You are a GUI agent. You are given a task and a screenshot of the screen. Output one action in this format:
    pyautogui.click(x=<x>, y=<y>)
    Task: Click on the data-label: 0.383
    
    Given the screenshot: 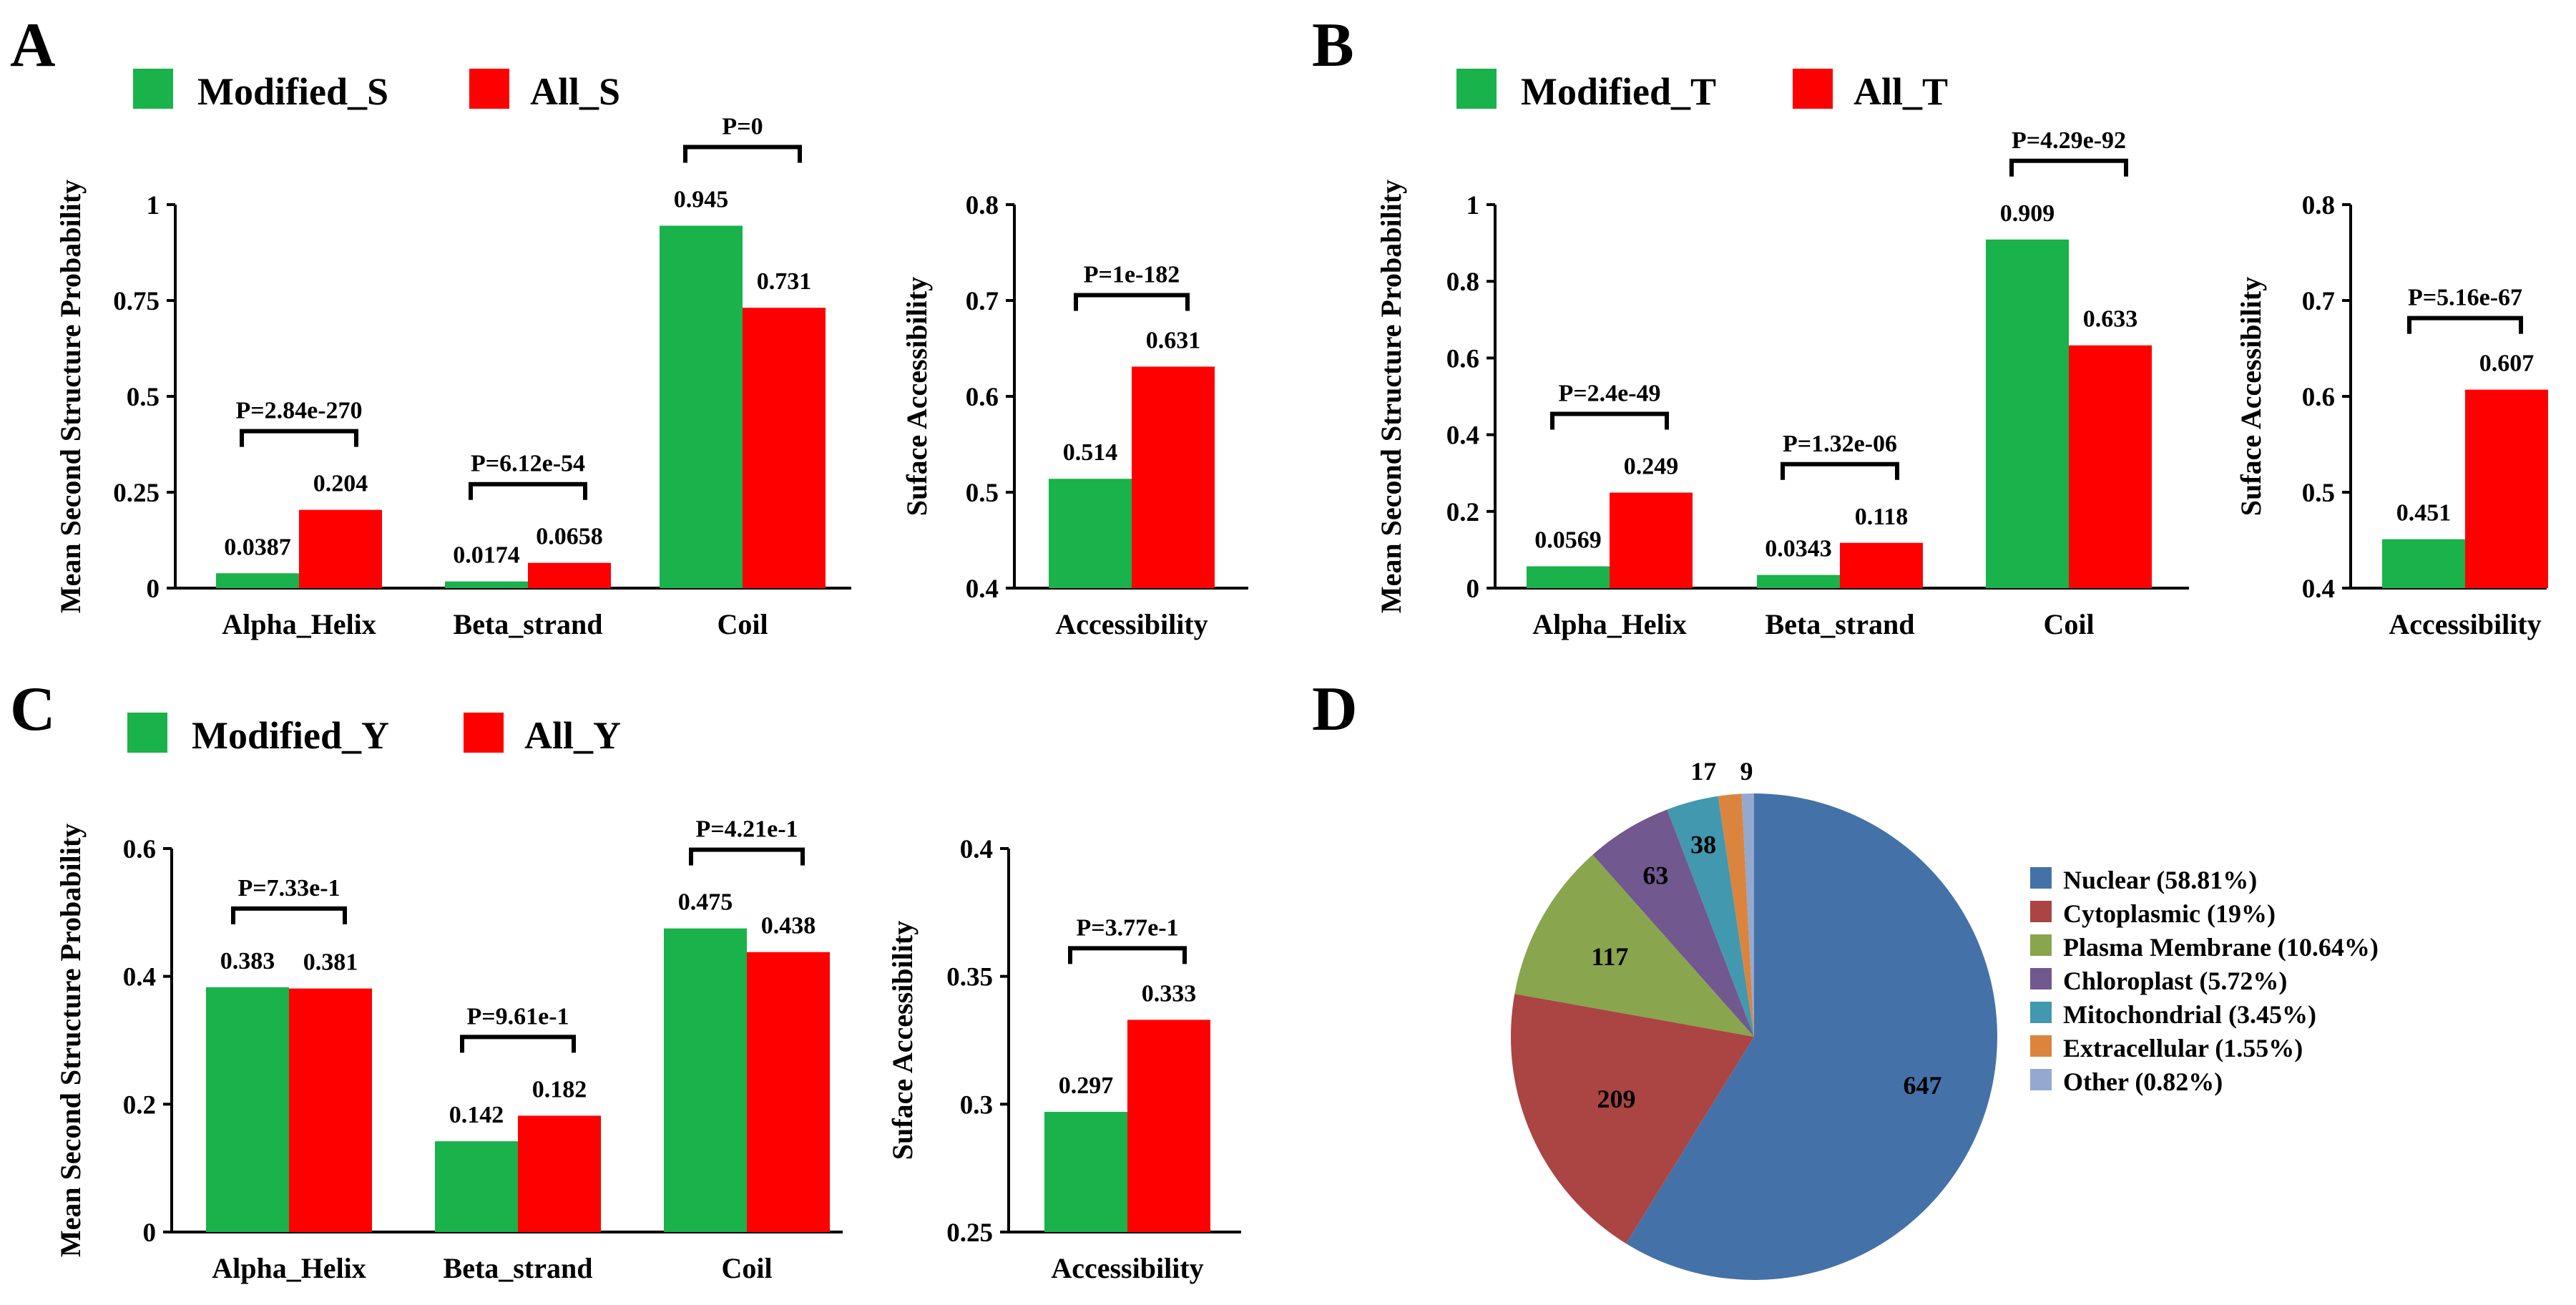 What is the action you would take?
    pyautogui.click(x=247, y=961)
    